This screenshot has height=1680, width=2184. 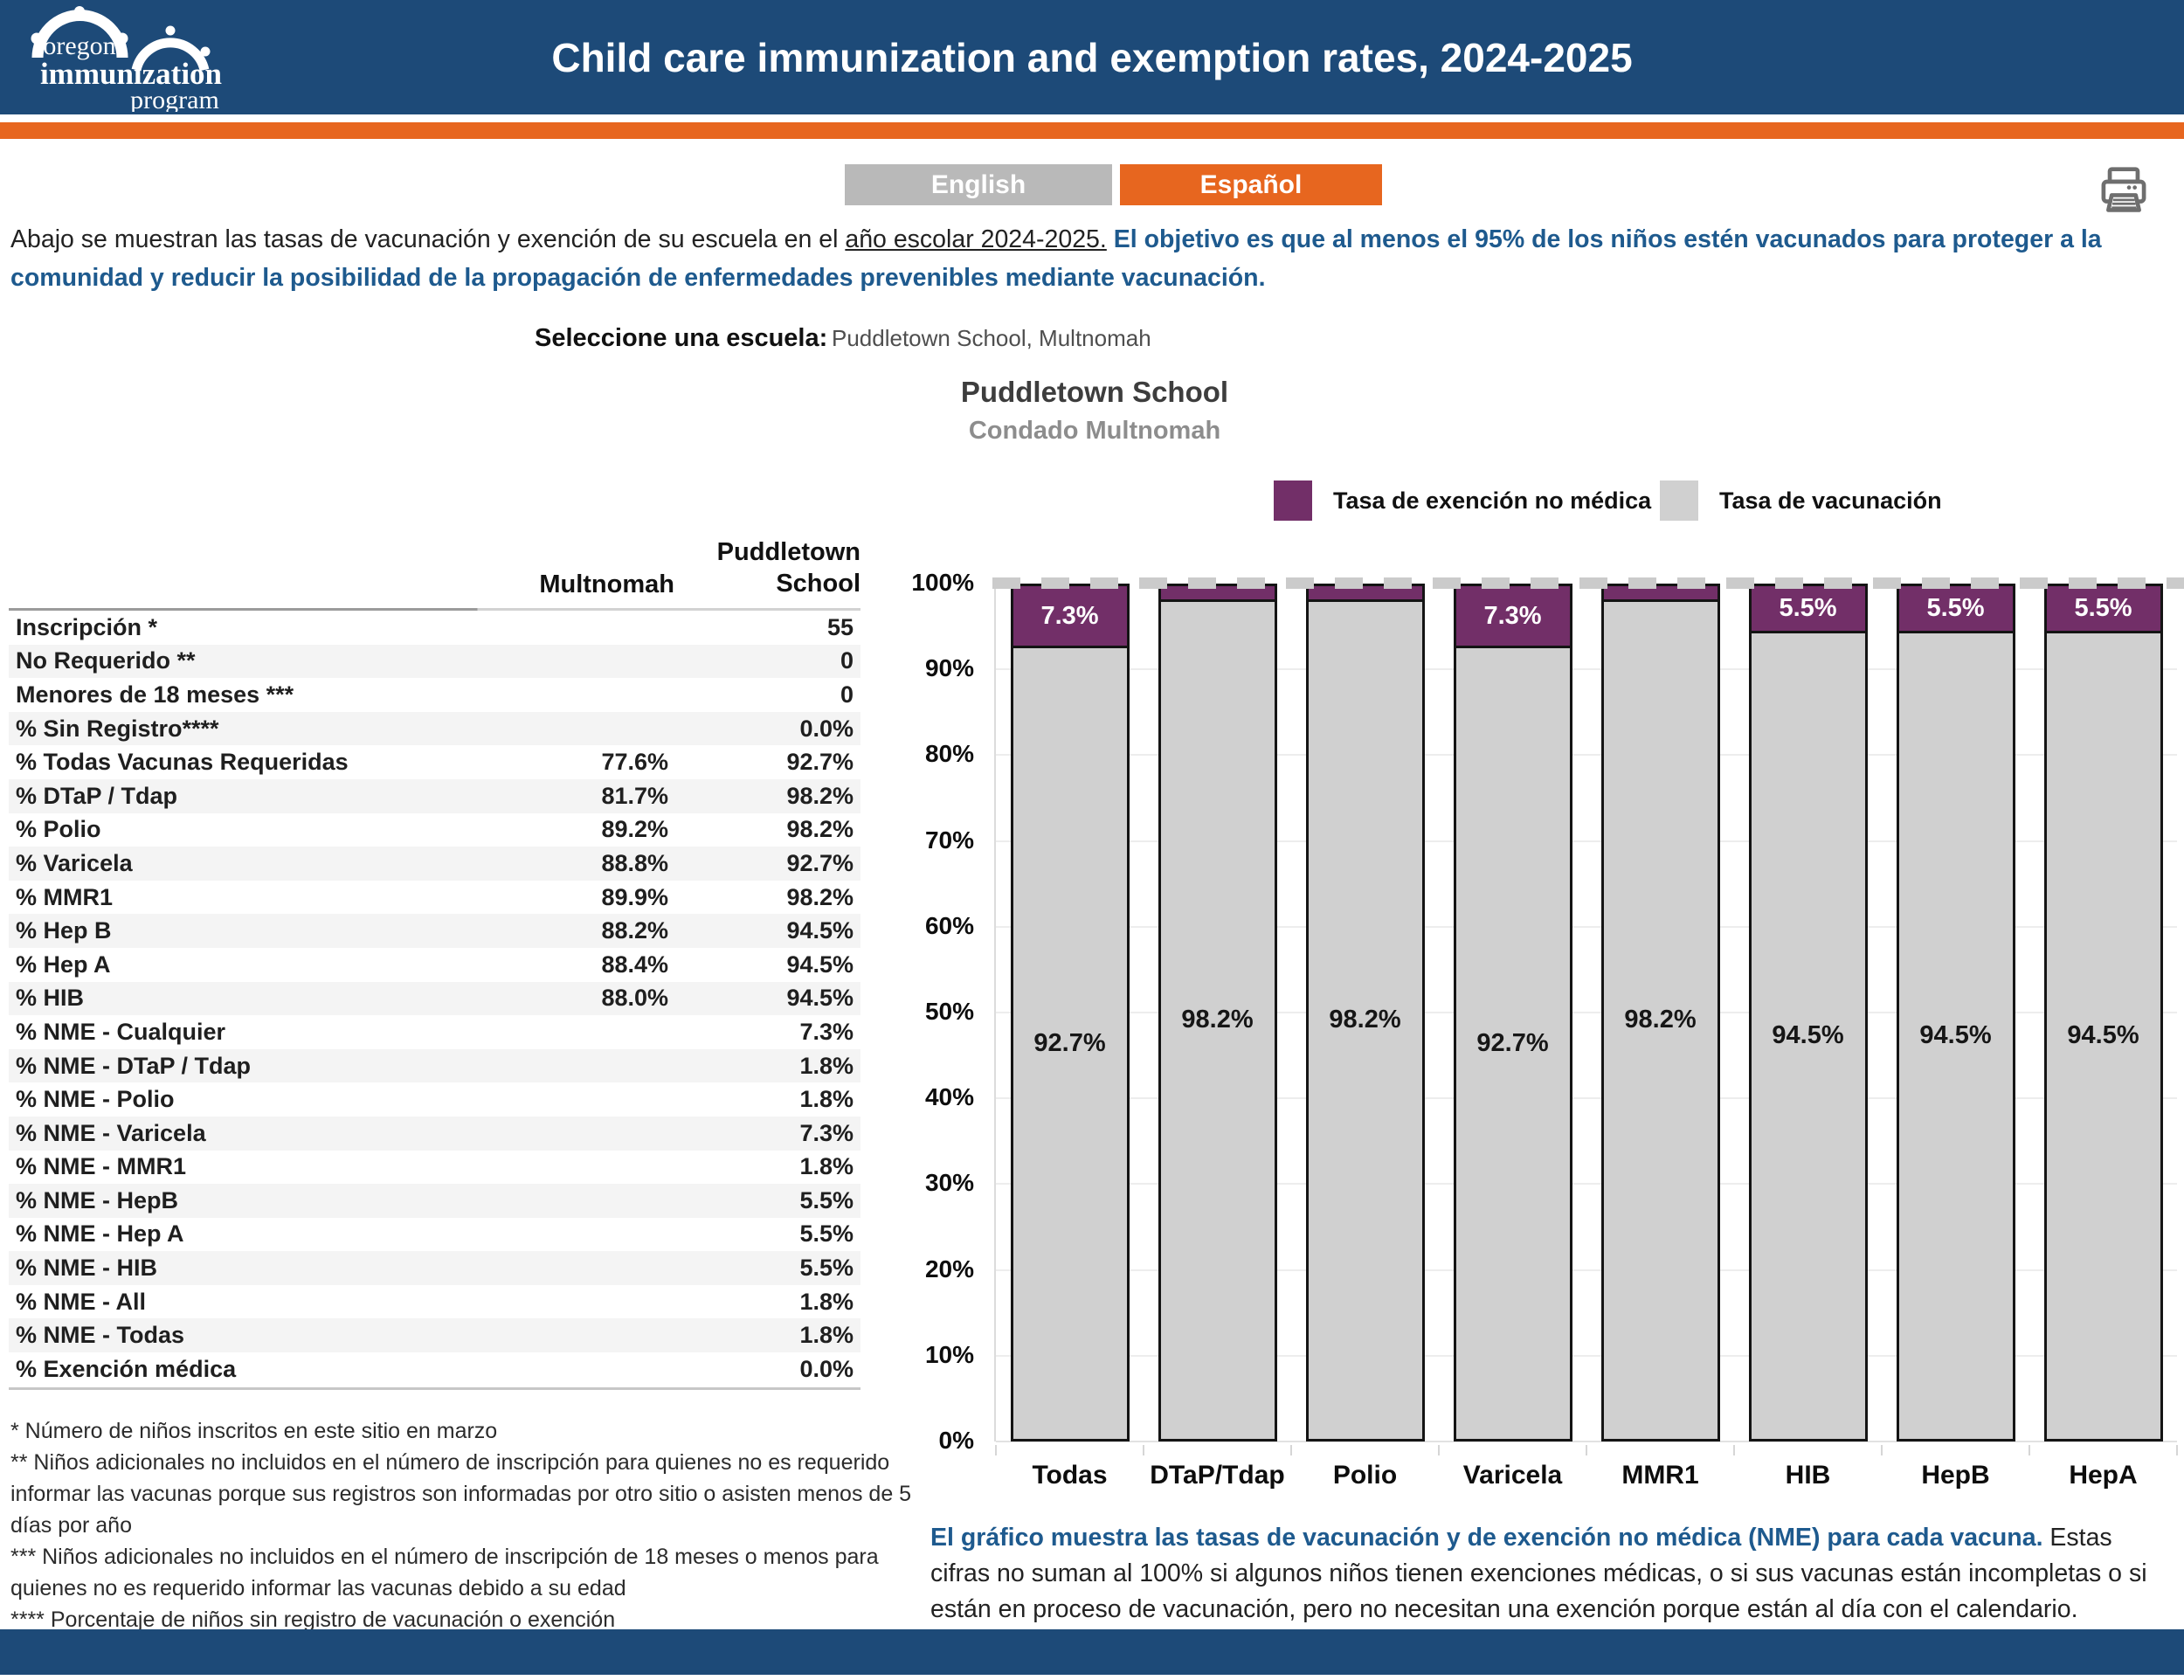 What do you see at coordinates (956, 1440) in the screenshot?
I see `y-axis-tick-label: 0%` at bounding box center [956, 1440].